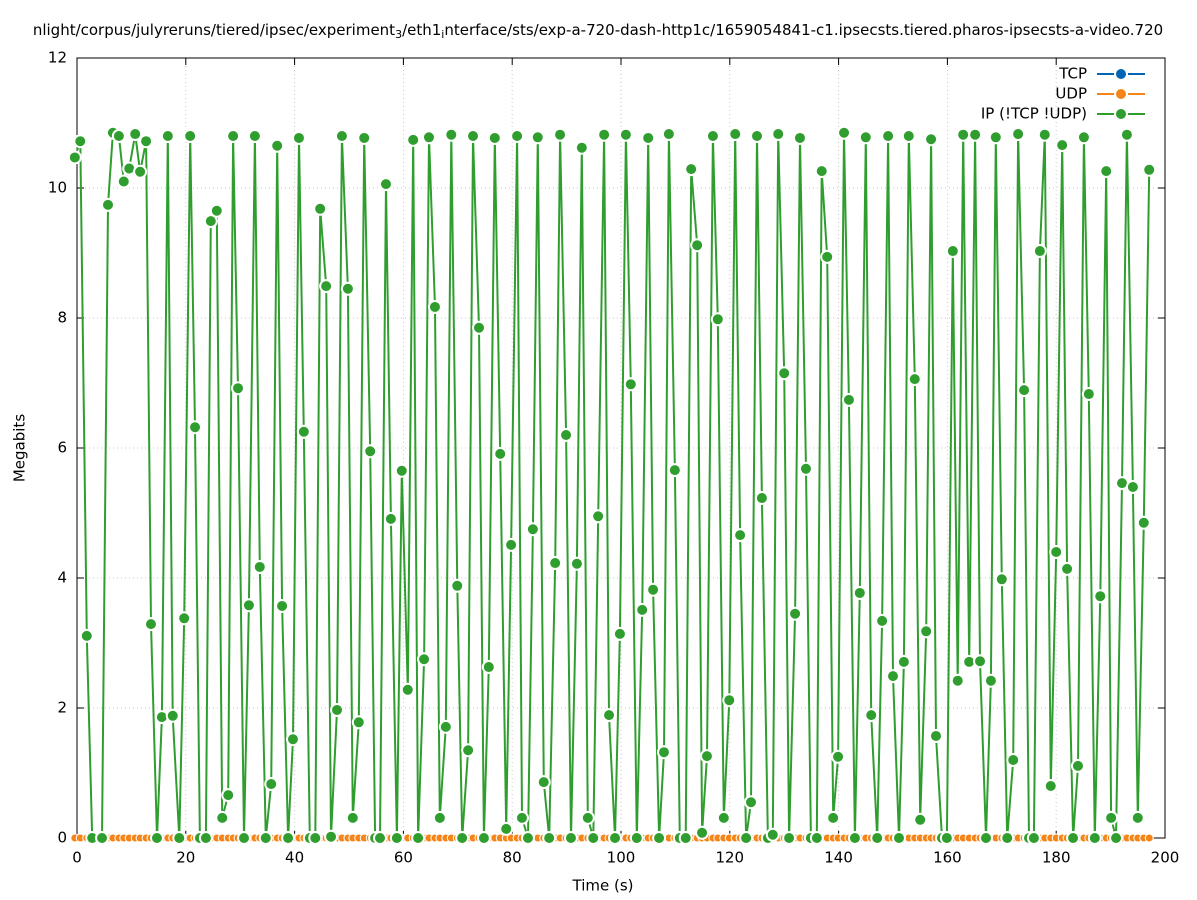  Describe the element at coordinates (403, 858) in the screenshot. I see `x-tick-label: 60` at that location.